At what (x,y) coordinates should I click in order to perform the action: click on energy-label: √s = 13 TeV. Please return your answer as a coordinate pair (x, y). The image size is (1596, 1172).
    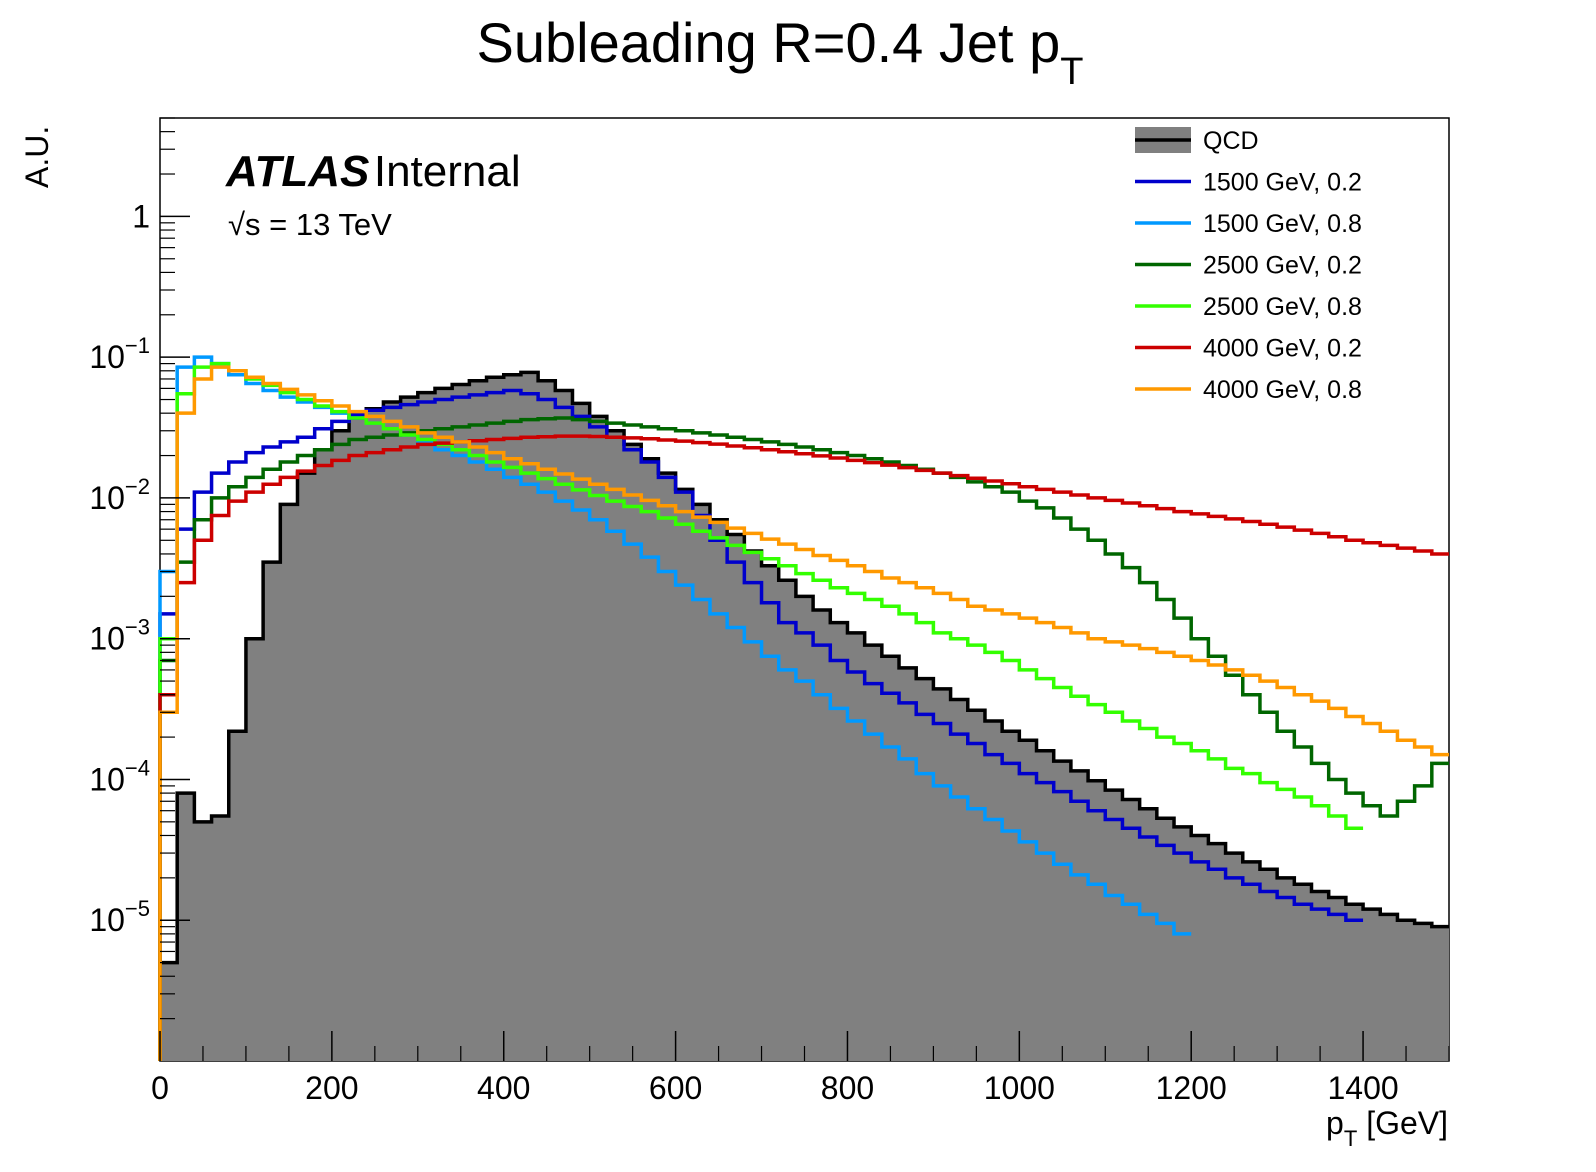
    Looking at the image, I should click on (310, 224).